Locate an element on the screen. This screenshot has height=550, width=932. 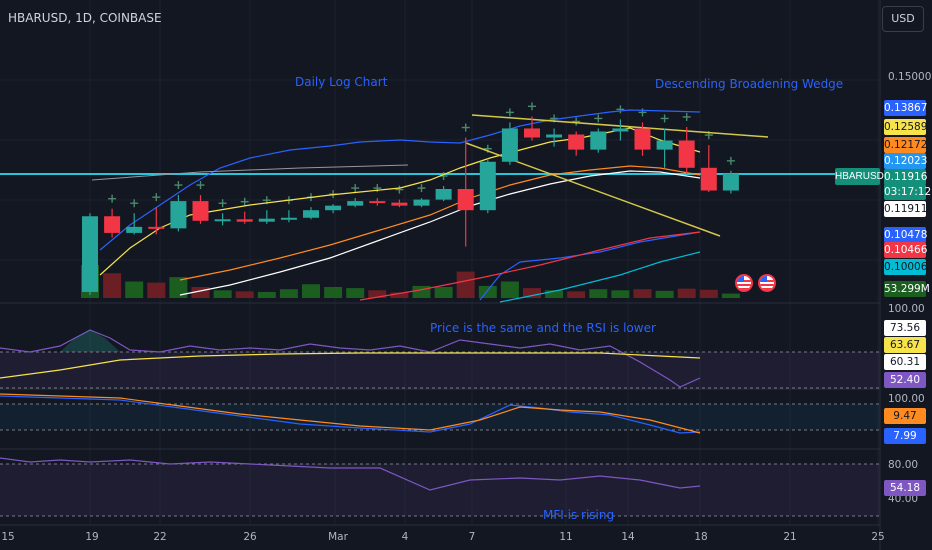
mfi-line is located at coordinates (350, 474).